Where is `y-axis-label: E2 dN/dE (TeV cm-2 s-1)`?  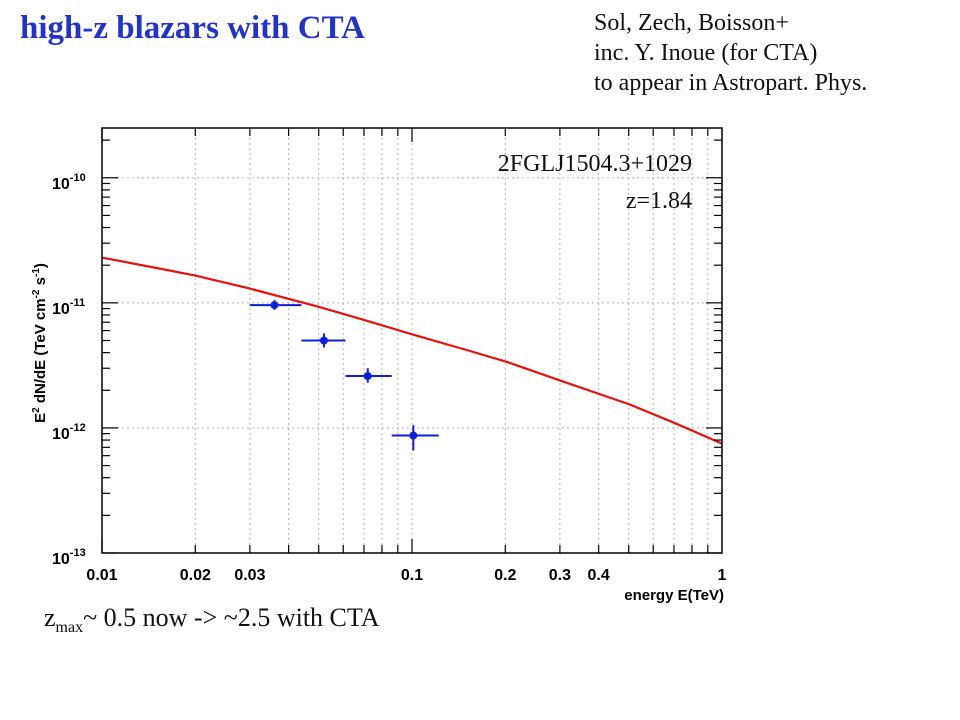
y-axis-label: E2 dN/dE (TeV cm-2 s-1) is located at coordinates (40, 343).